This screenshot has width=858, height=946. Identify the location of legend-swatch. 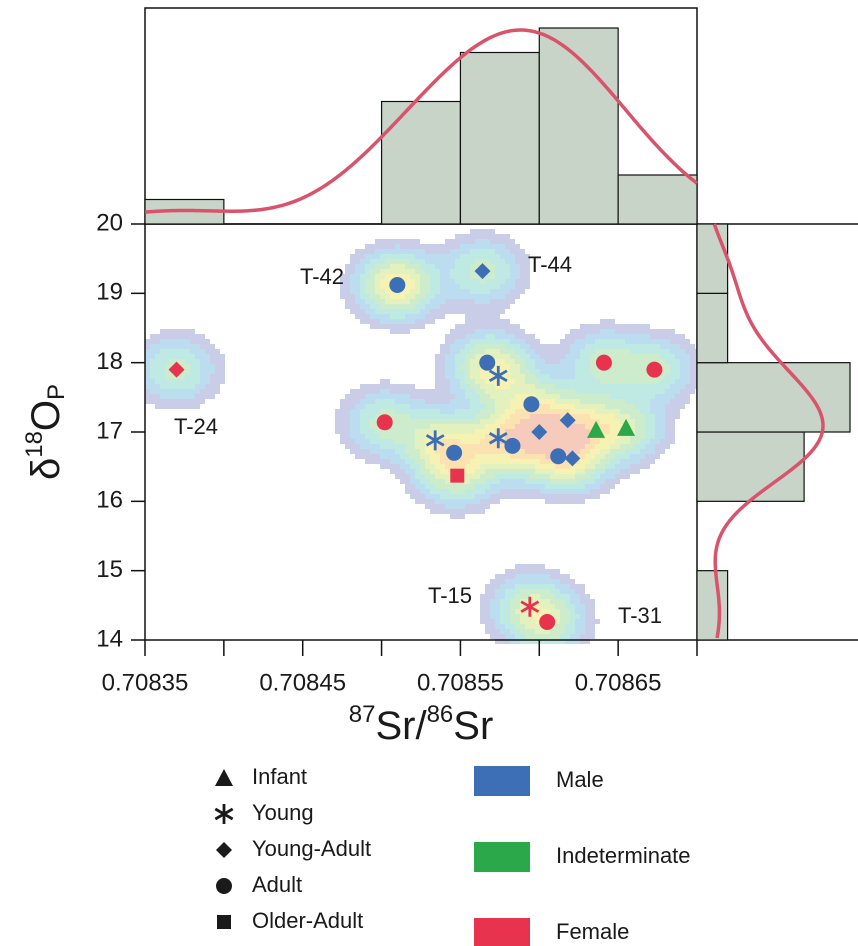
(502, 781).